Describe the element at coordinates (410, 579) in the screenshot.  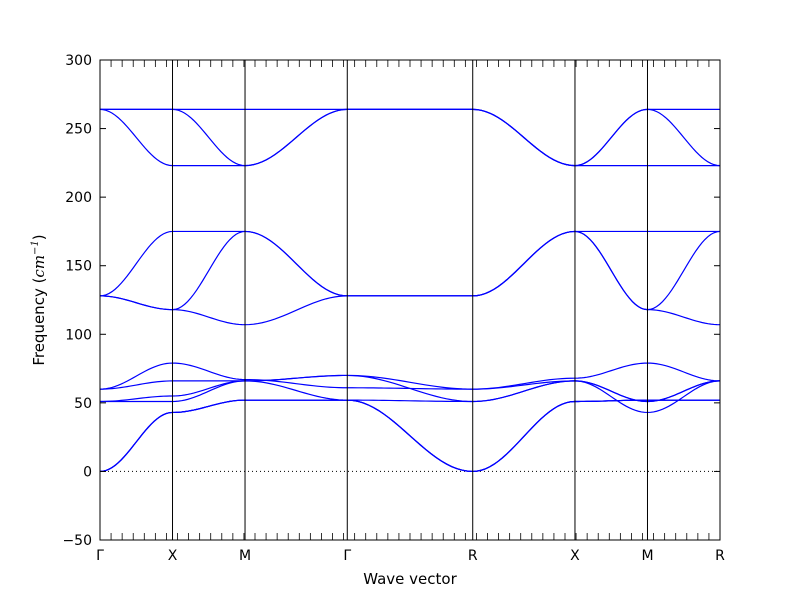
I see `x-axis-label: Wave vector` at that location.